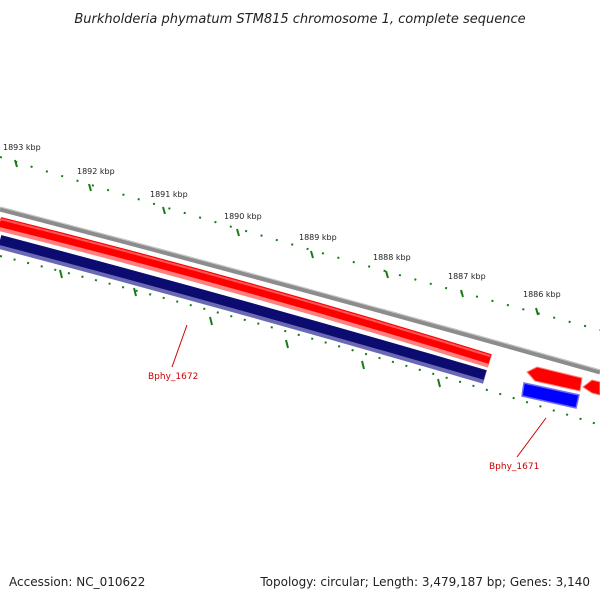  What do you see at coordinates (392, 257) in the screenshot?
I see `tick-label: 1888 kbp` at bounding box center [392, 257].